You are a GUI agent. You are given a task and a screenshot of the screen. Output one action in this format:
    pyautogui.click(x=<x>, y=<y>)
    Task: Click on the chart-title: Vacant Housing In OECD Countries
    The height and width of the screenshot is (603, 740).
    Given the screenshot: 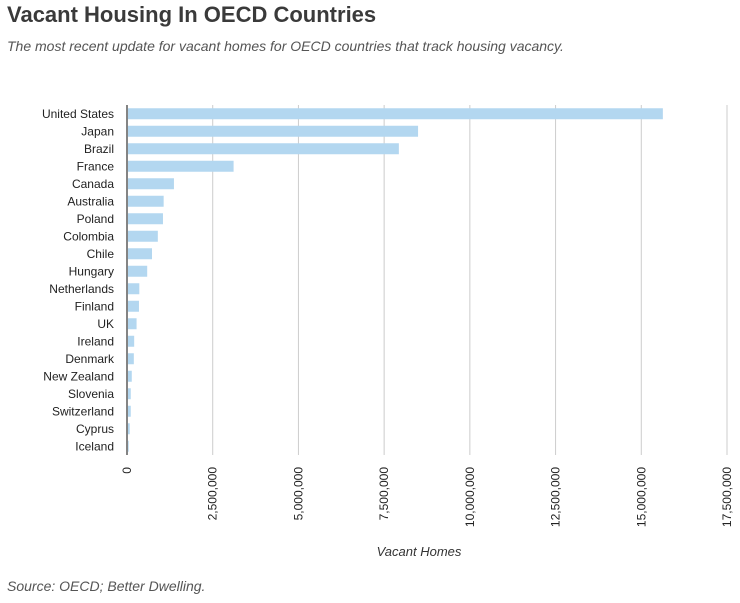 What is the action you would take?
    pyautogui.click(x=192, y=14)
    